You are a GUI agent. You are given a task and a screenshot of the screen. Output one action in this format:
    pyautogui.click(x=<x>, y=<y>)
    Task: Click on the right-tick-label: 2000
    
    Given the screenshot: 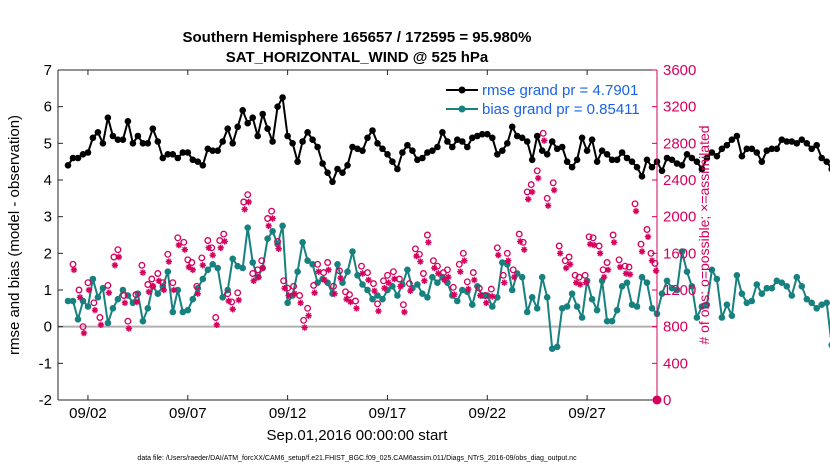 What is the action you would take?
    pyautogui.click(x=679, y=217)
    